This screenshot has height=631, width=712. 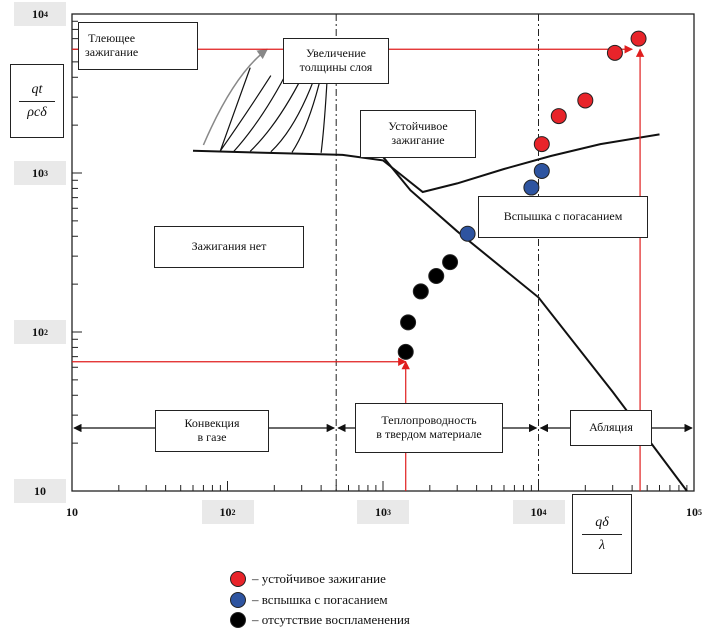 What do you see at coordinates (336, 61) in the screenshot?
I see `annotation-layer-thickness: Увеличение толщины слоя` at bounding box center [336, 61].